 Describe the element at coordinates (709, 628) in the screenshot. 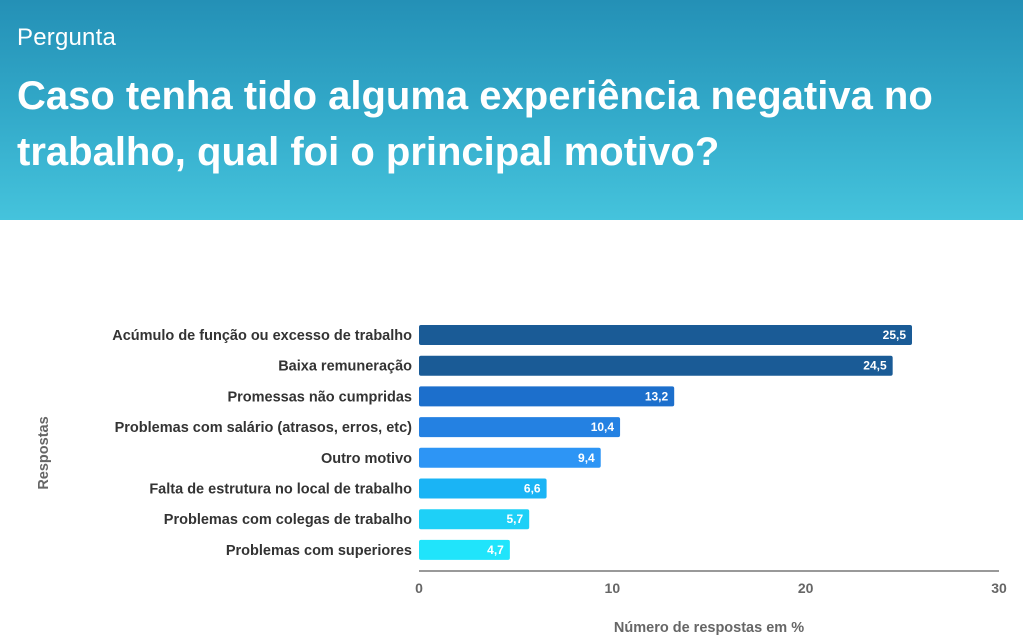

I see `x-axis-title: Número de respostas em %` at that location.